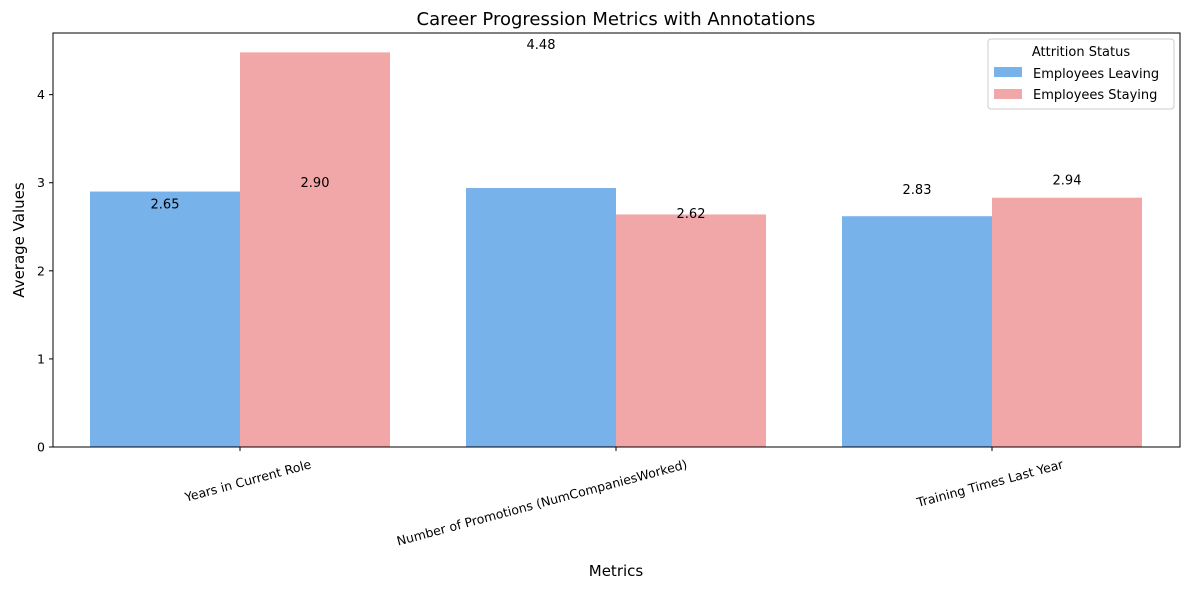  I want to click on data-label-4: 2.83, so click(917, 190).